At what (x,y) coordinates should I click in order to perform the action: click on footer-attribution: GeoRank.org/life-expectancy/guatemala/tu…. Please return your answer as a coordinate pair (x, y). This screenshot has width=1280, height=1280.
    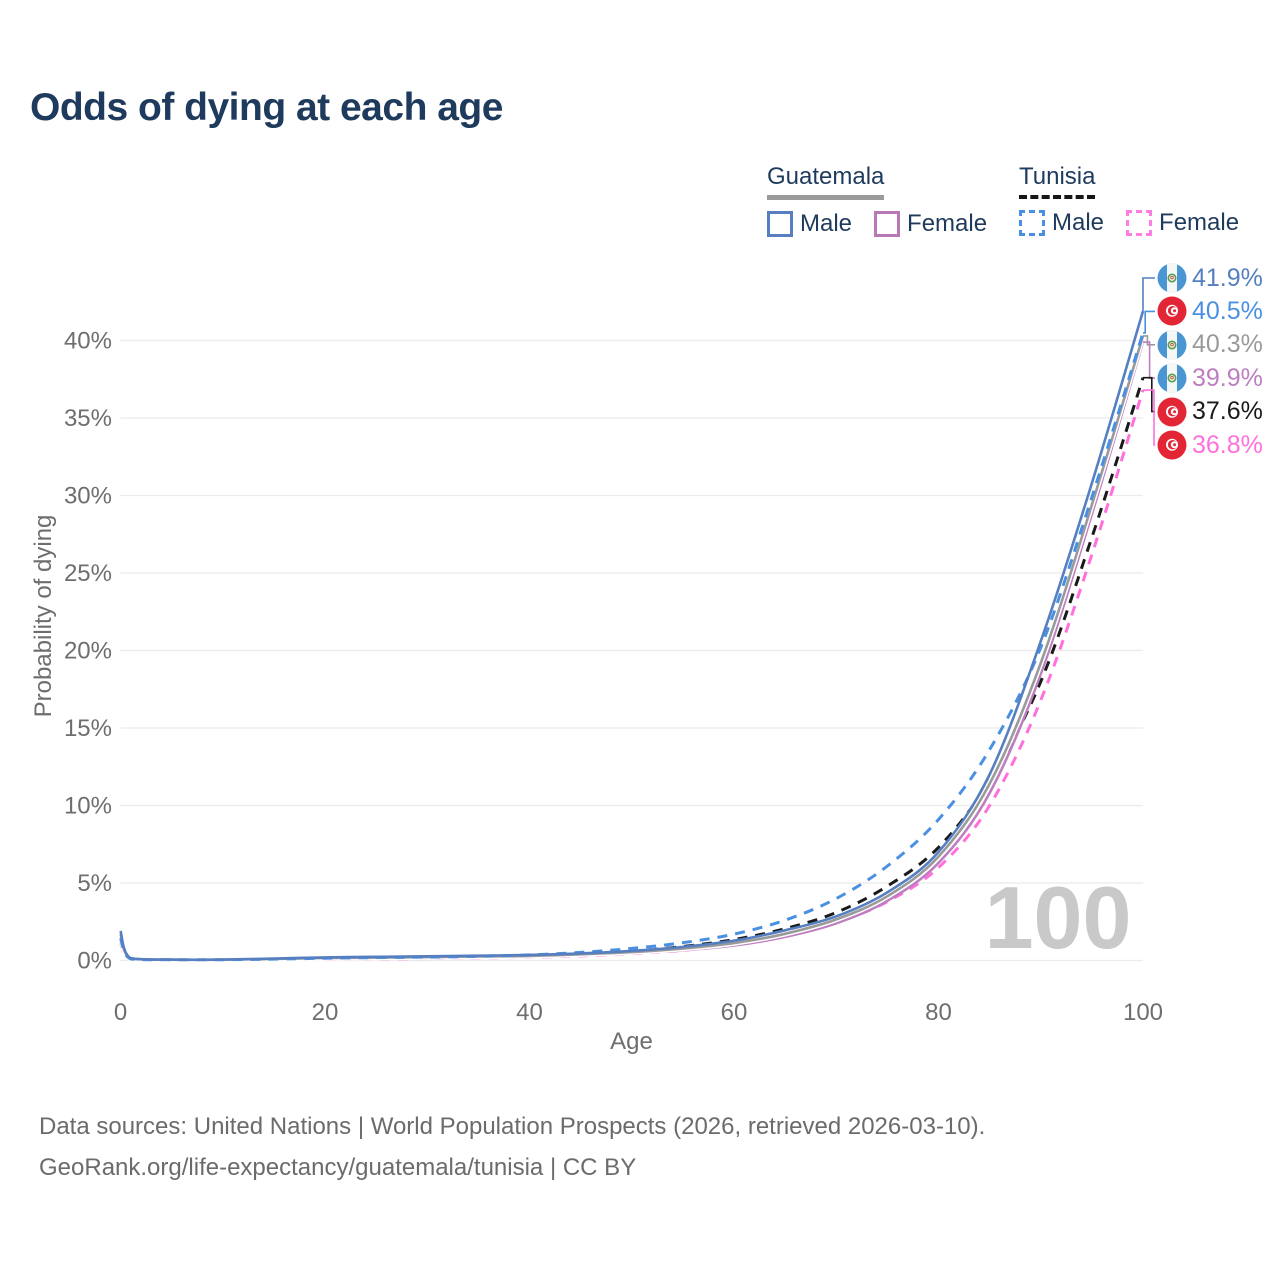
    Looking at the image, I should click on (338, 1167).